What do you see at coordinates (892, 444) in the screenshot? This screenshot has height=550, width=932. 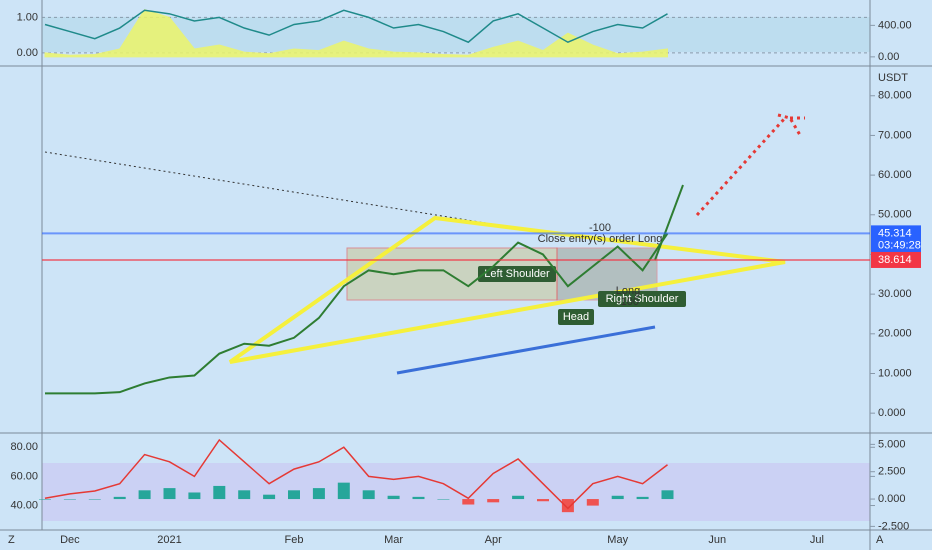 I see `y2-tick-label: 5.000` at bounding box center [892, 444].